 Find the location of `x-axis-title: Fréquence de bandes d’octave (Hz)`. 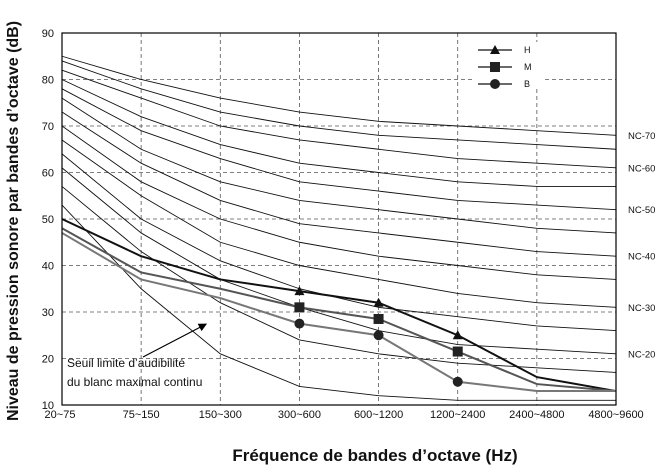

x-axis-title: Fréquence de bandes d’octave (Hz) is located at coordinates (374, 455).